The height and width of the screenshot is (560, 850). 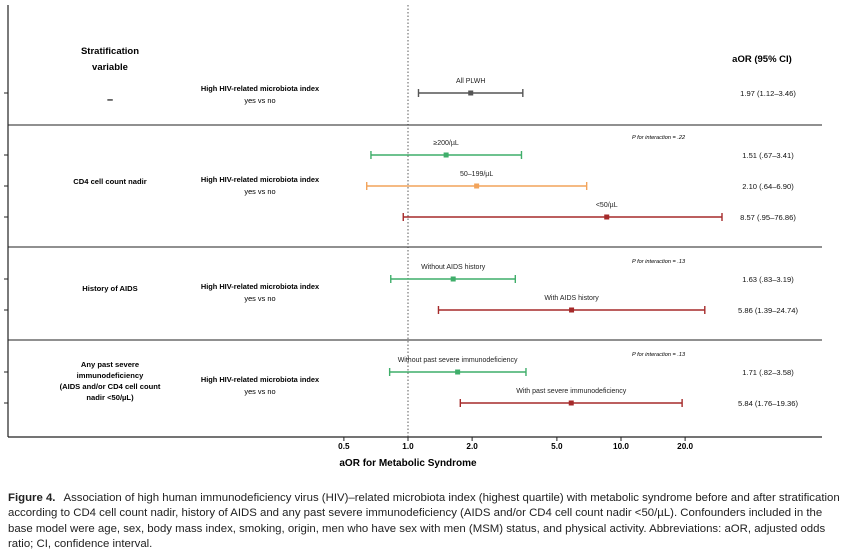 I want to click on row-label: Without past severe immunodeficiency, so click(x=458, y=360).